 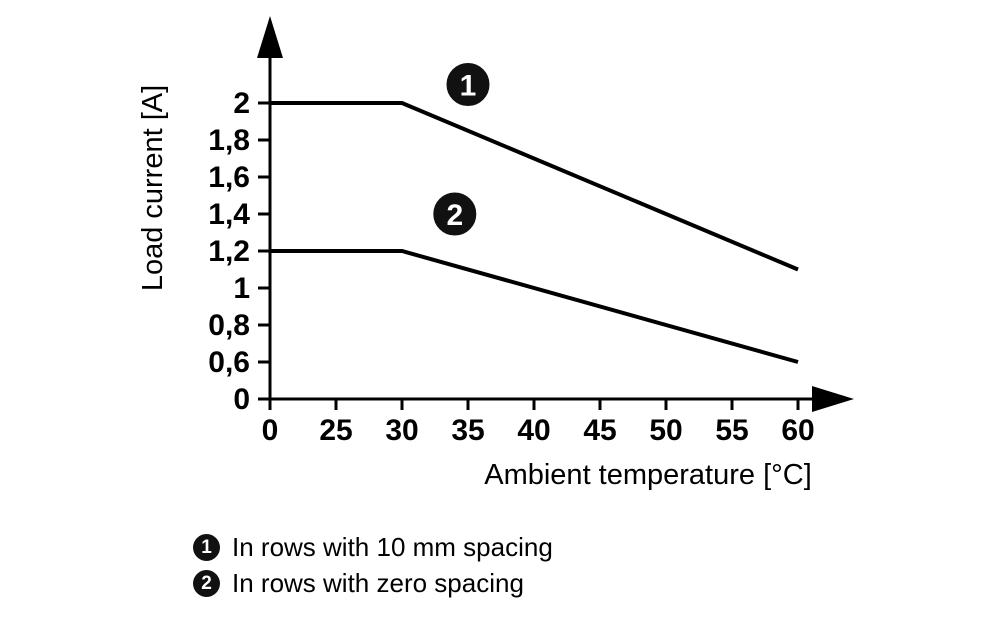 I want to click on marker-circle-2-icon, so click(x=455, y=214).